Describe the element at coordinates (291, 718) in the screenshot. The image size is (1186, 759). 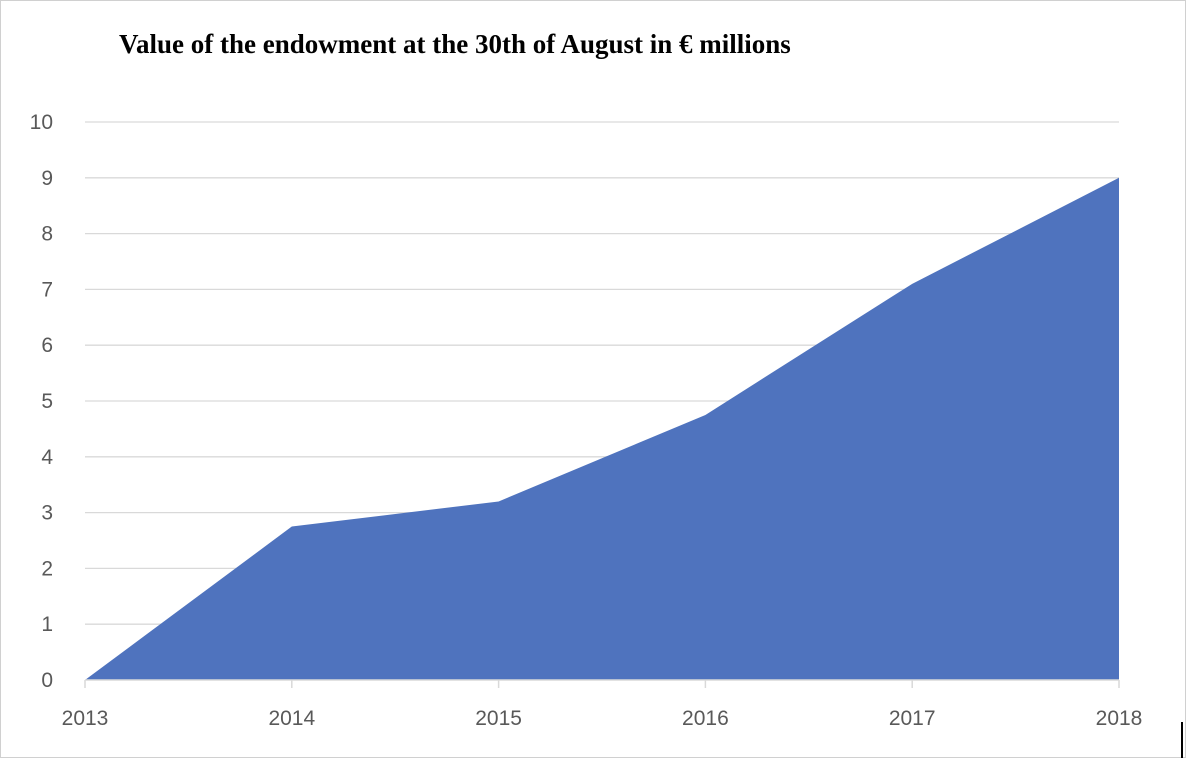
I see `x-tick-label: 2014` at that location.